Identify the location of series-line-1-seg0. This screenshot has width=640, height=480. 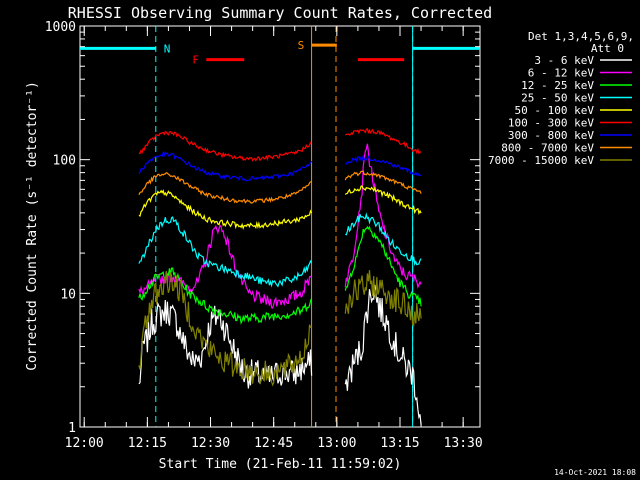
(225, 266).